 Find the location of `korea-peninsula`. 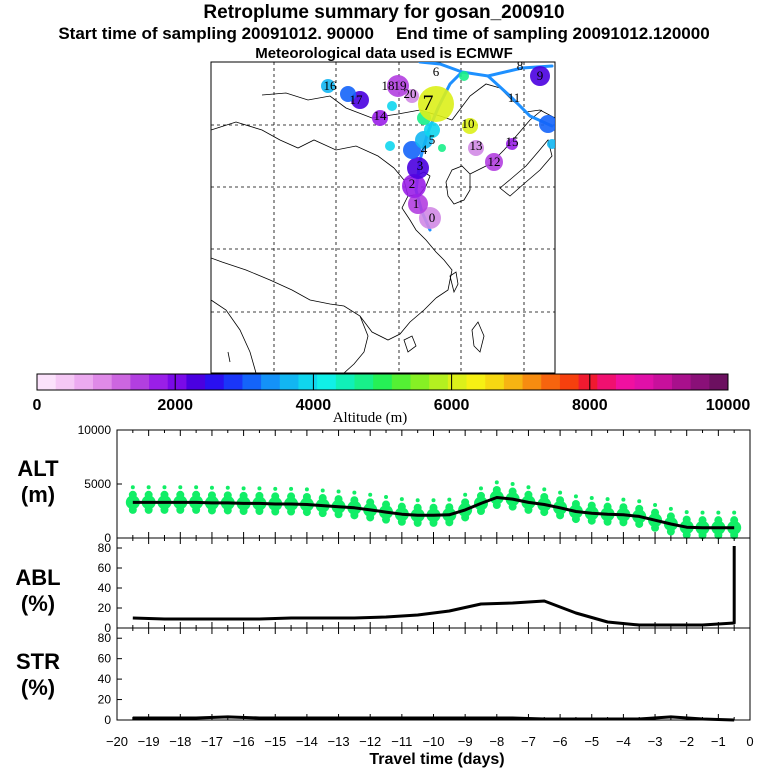

korea-peninsula is located at coordinates (458, 185).